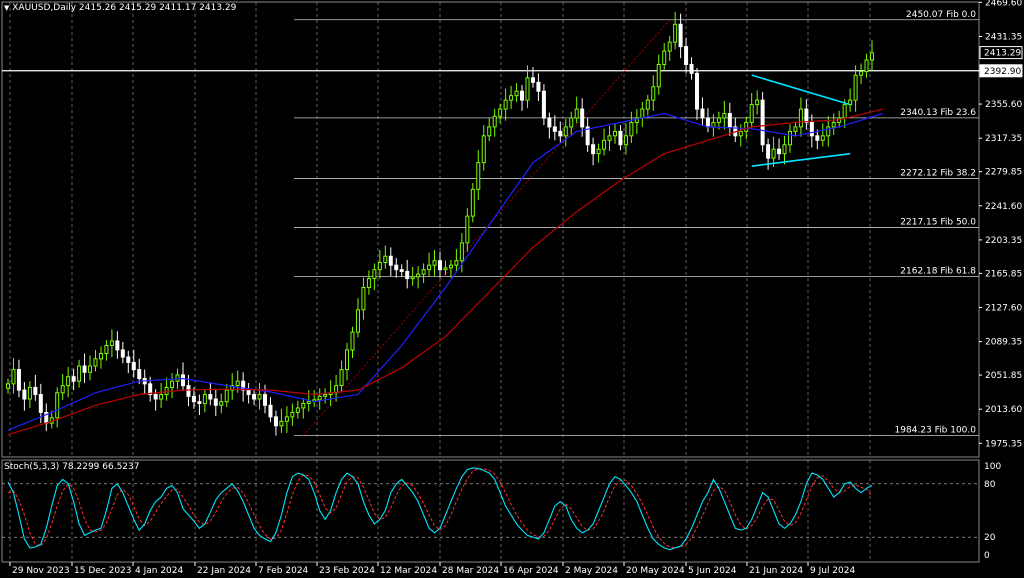 This screenshot has width=1024, height=578. Describe the element at coordinates (938, 272) in the screenshot. I see `fib-level-label: 2162.18 Fib 61.8` at that location.